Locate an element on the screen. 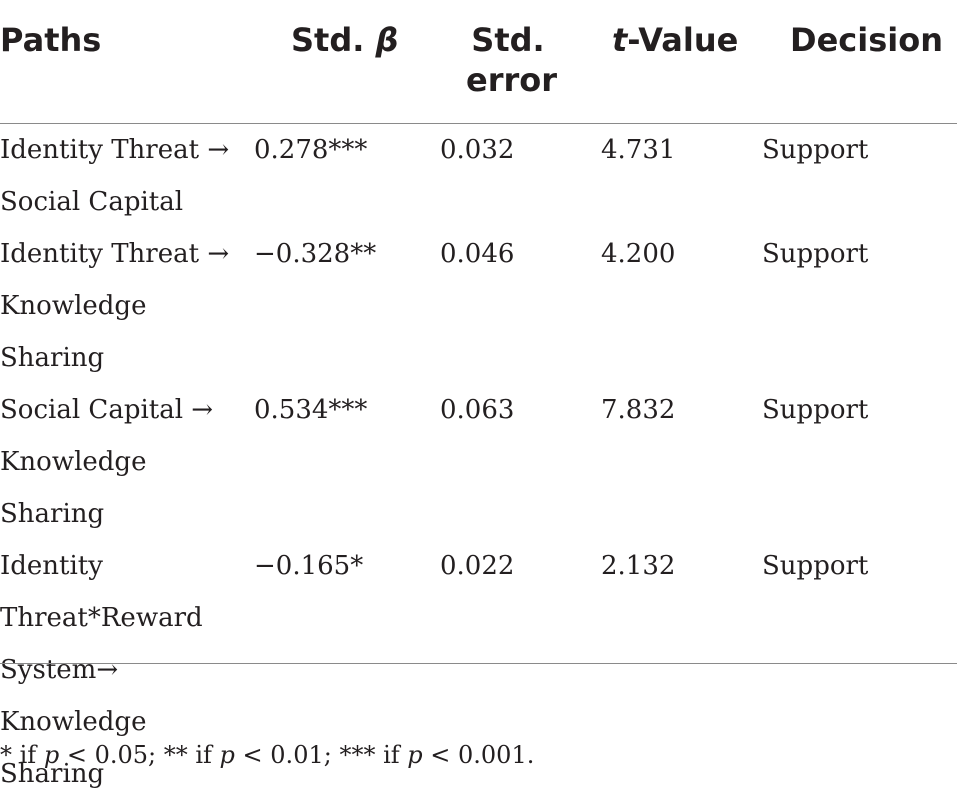  header-std-error-line2: error is located at coordinates (512, 80).